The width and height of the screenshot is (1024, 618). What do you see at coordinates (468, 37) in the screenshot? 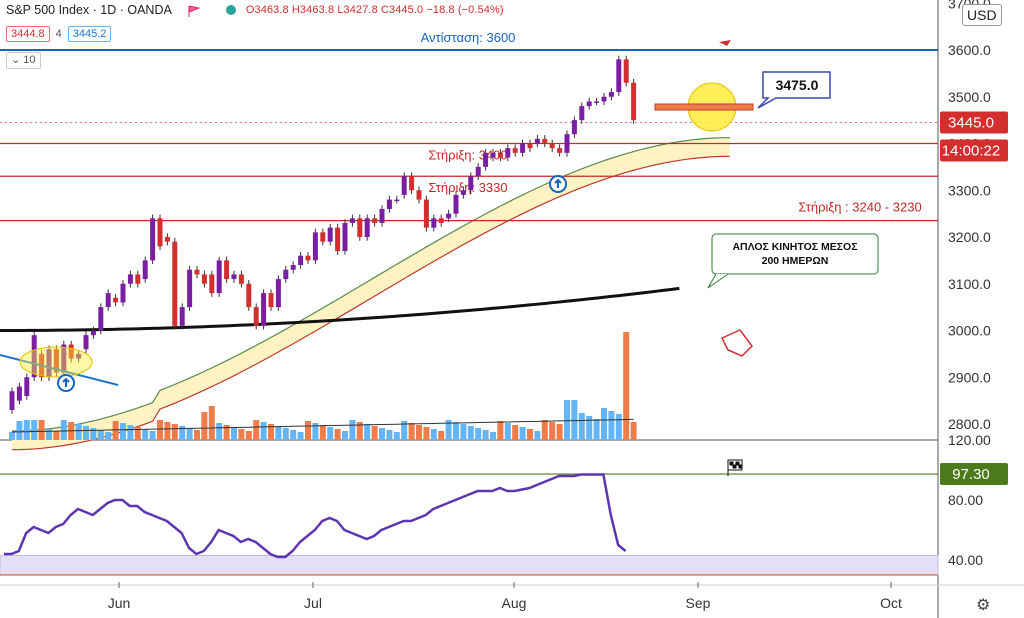
I see `level-label: Αντίσταση: 3600` at bounding box center [468, 37].